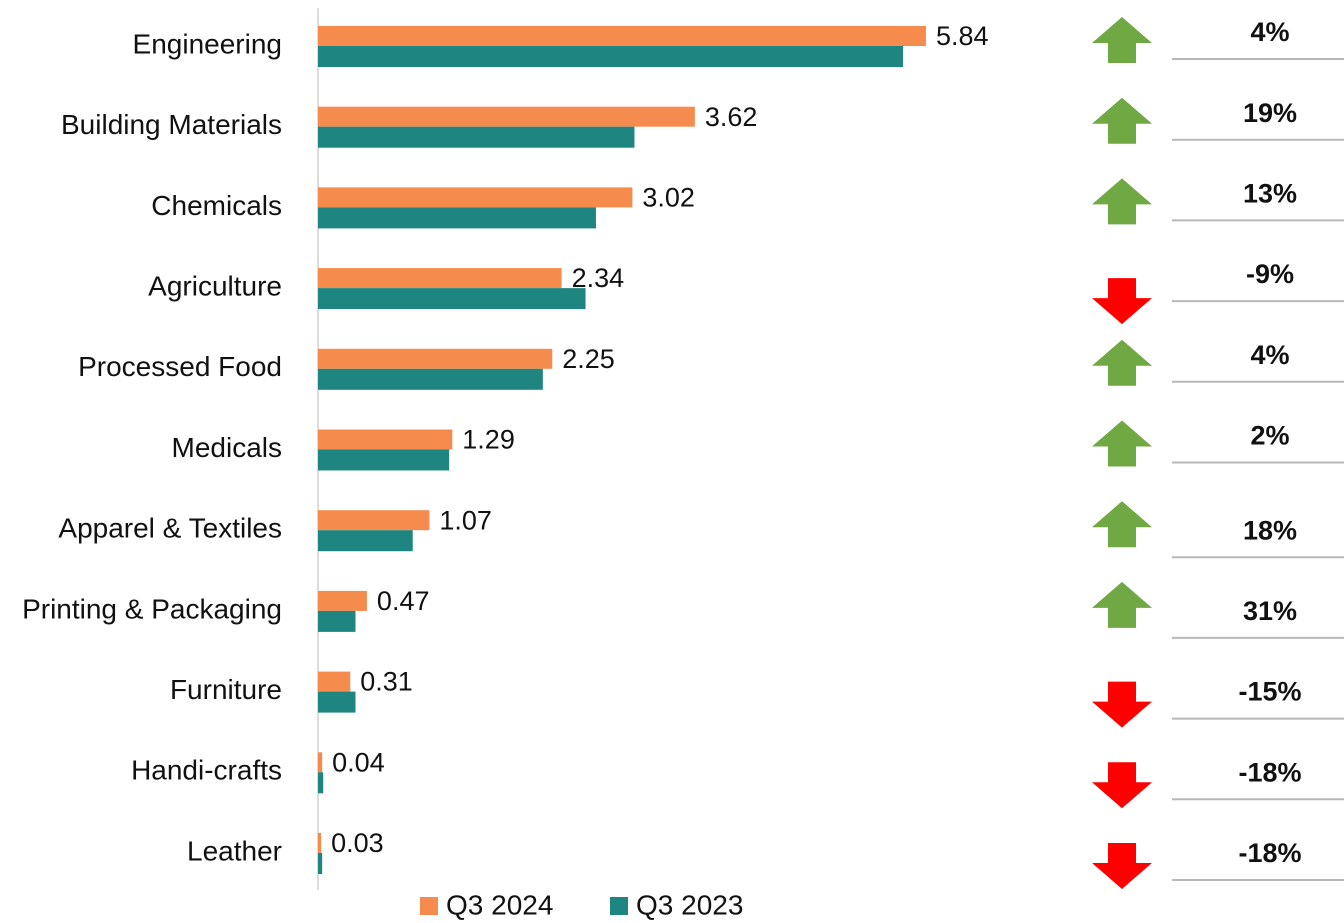 The width and height of the screenshot is (1344, 923). What do you see at coordinates (234, 850) in the screenshot?
I see `category-label: Leather` at bounding box center [234, 850].